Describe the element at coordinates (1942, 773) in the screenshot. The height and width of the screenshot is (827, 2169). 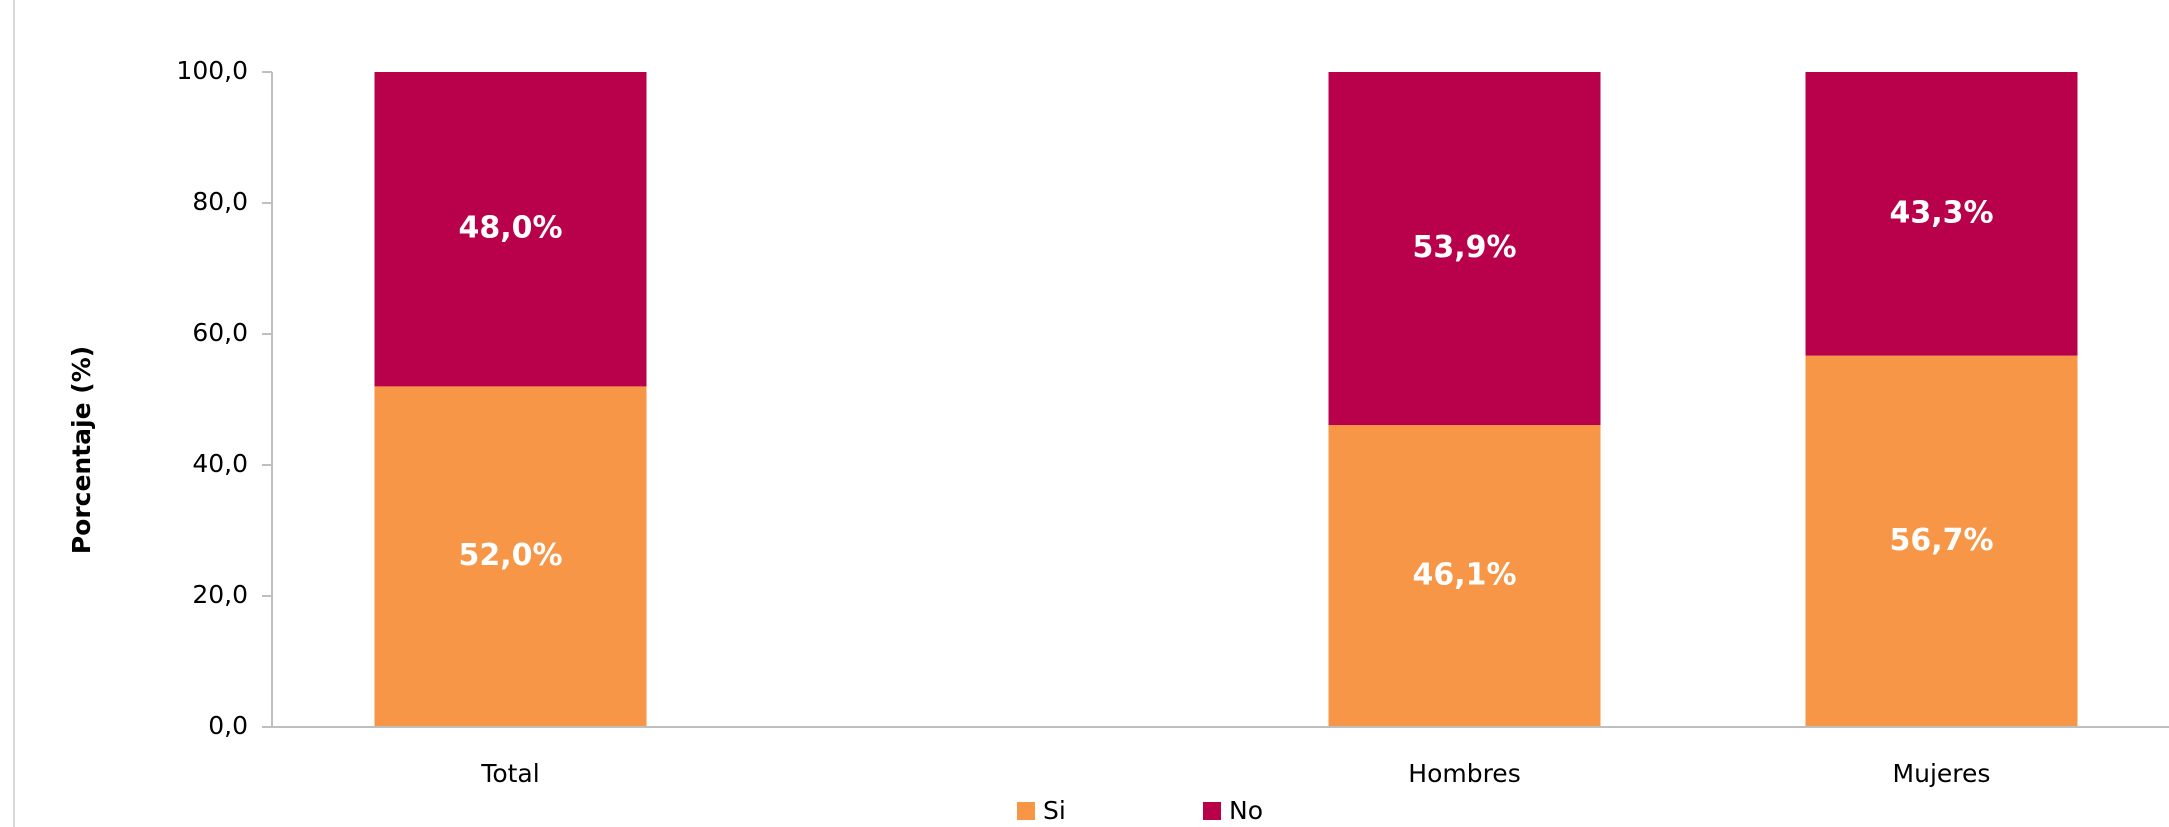
I see `x-tick-label: Mujeres` at that location.